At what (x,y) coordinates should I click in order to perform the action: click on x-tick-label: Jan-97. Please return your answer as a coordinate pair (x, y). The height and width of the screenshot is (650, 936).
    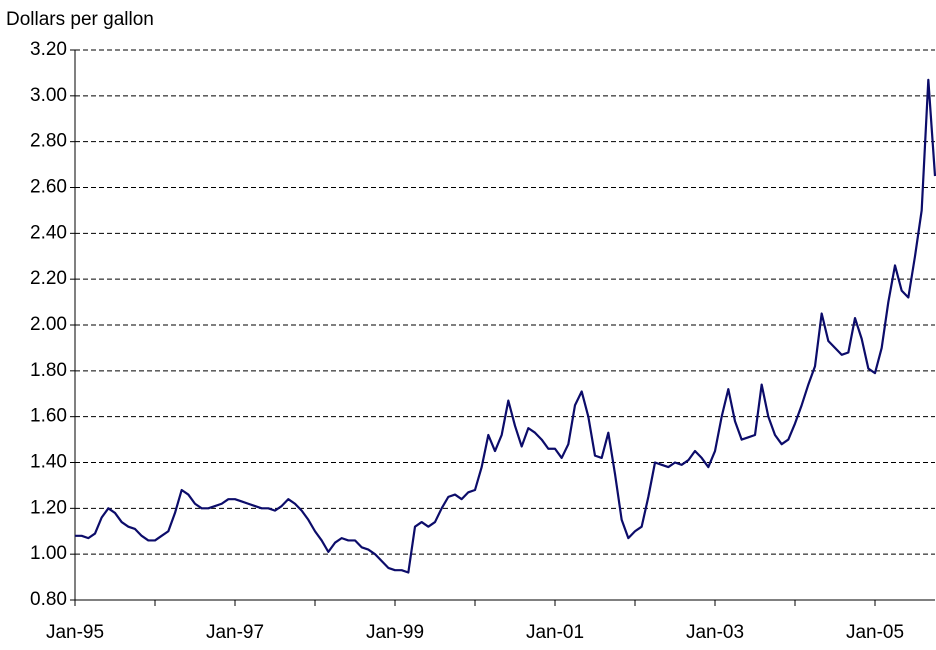
    Looking at the image, I should click on (235, 632).